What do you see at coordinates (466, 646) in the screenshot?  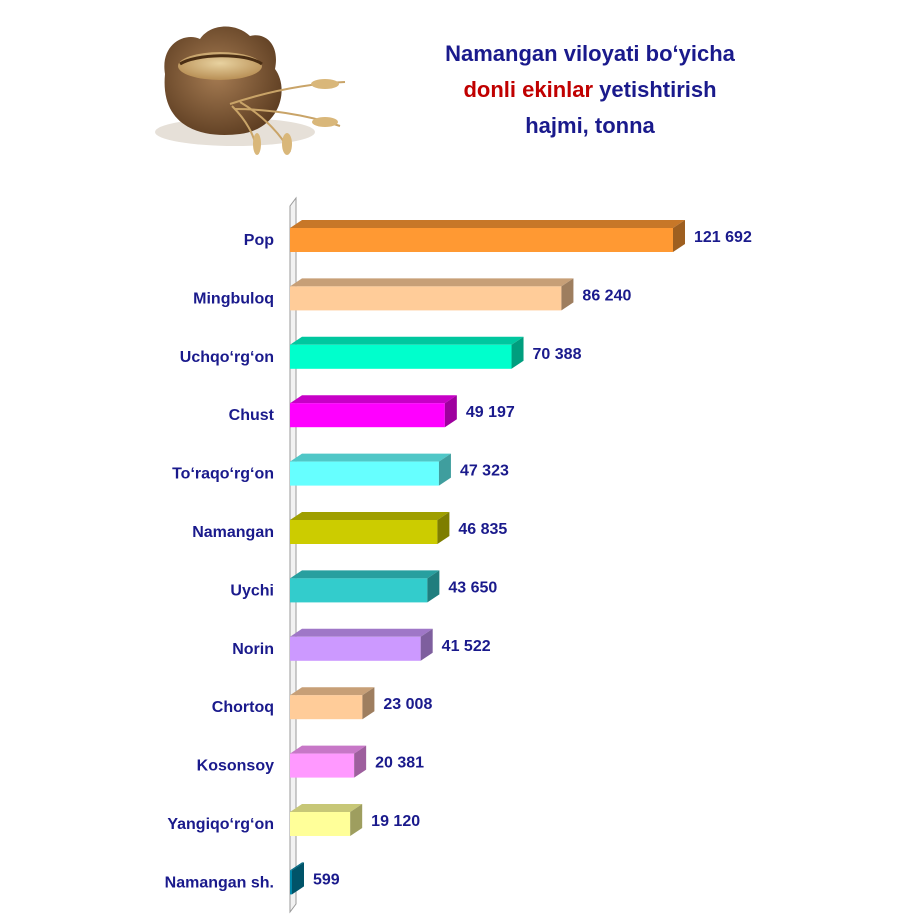 I see `value-label: 41 522` at bounding box center [466, 646].